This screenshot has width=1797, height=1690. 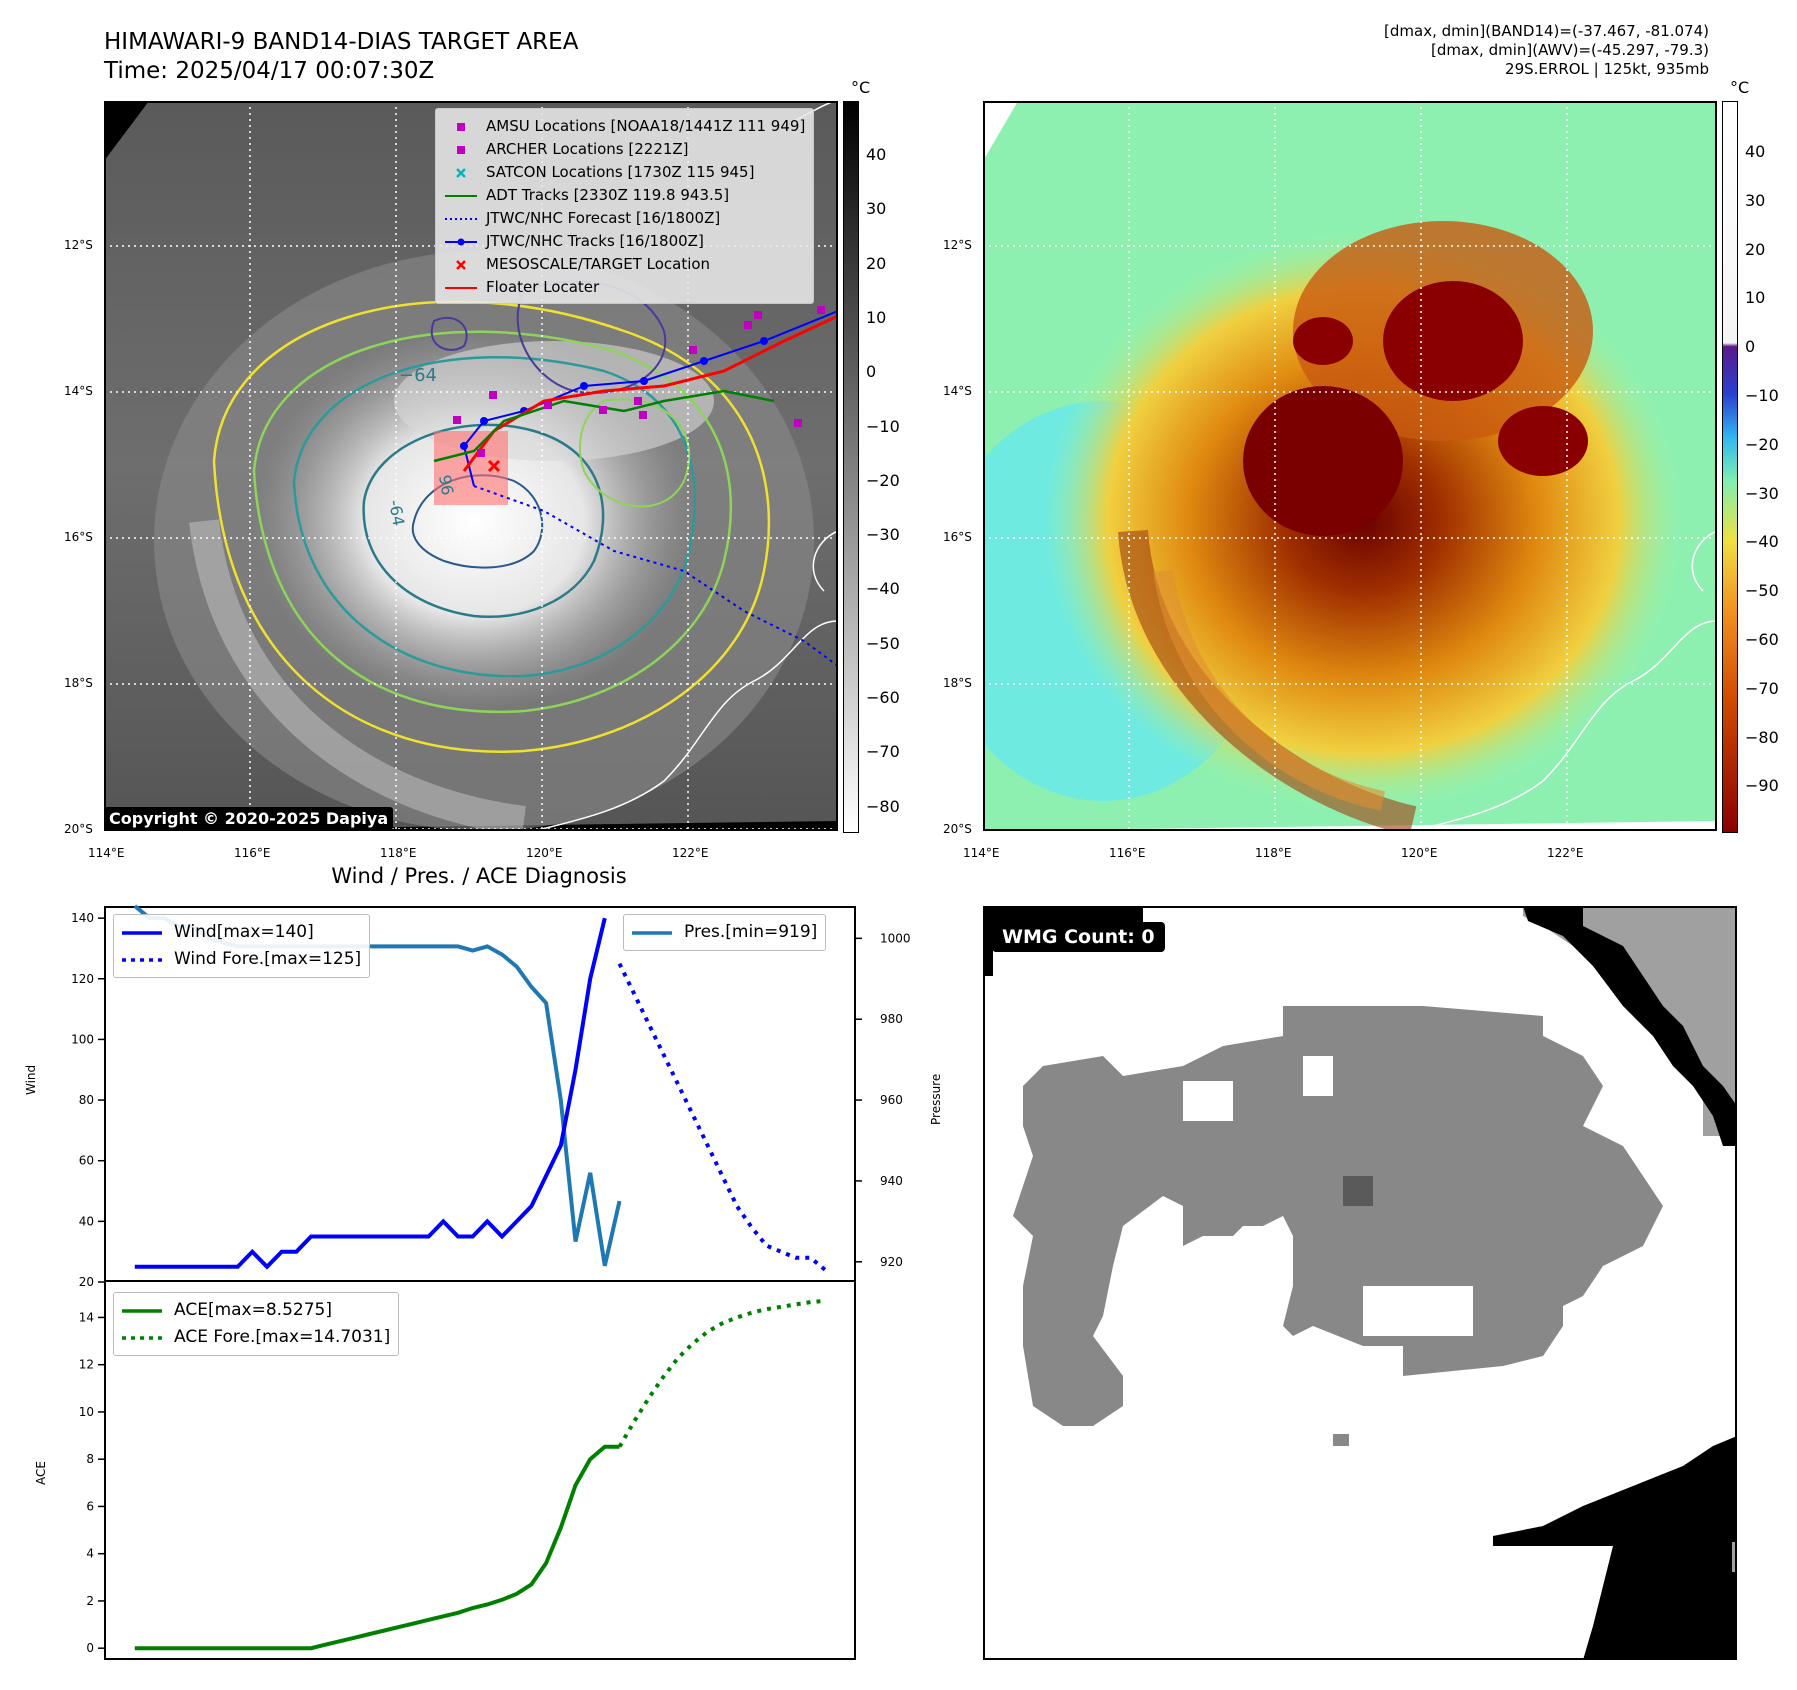 What do you see at coordinates (242, 946) in the screenshot?
I see `wind-legend: Wind[max=140] Wind Fore.[max=125]` at bounding box center [242, 946].